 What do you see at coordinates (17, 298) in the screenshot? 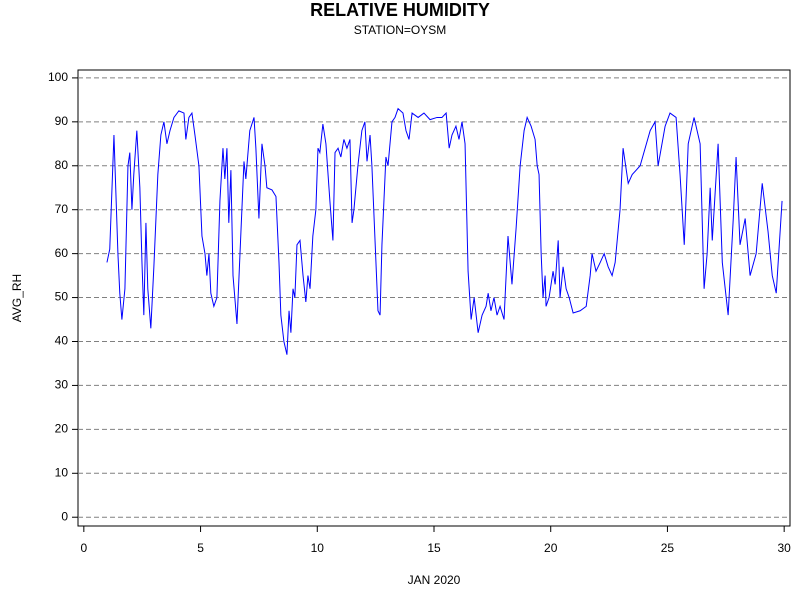
I see `y-axis-label: AVG_RH` at bounding box center [17, 298].